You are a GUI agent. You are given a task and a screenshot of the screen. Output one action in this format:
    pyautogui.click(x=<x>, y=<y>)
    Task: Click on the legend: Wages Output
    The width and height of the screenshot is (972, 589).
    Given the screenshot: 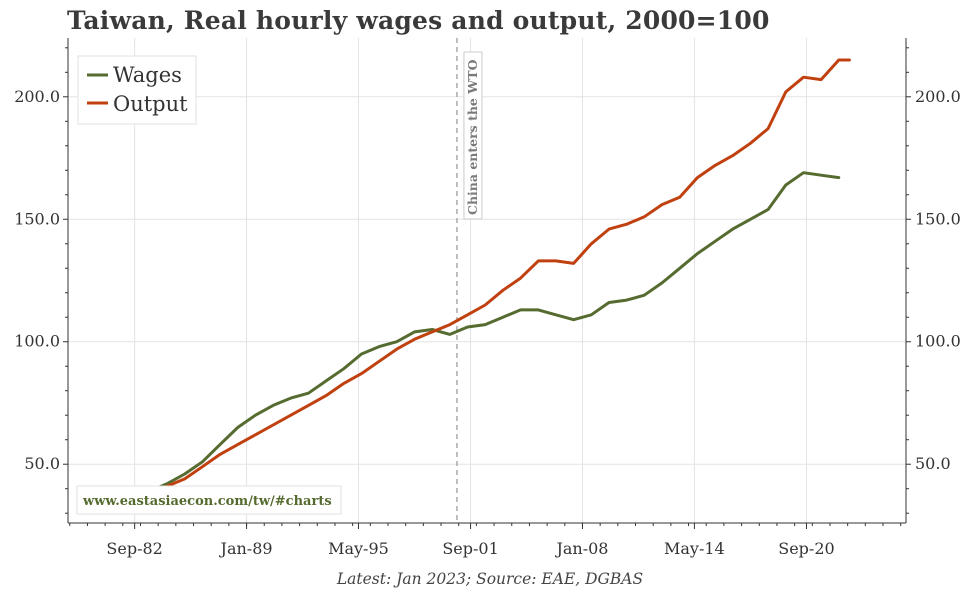 What is the action you would take?
    pyautogui.click(x=137, y=90)
    